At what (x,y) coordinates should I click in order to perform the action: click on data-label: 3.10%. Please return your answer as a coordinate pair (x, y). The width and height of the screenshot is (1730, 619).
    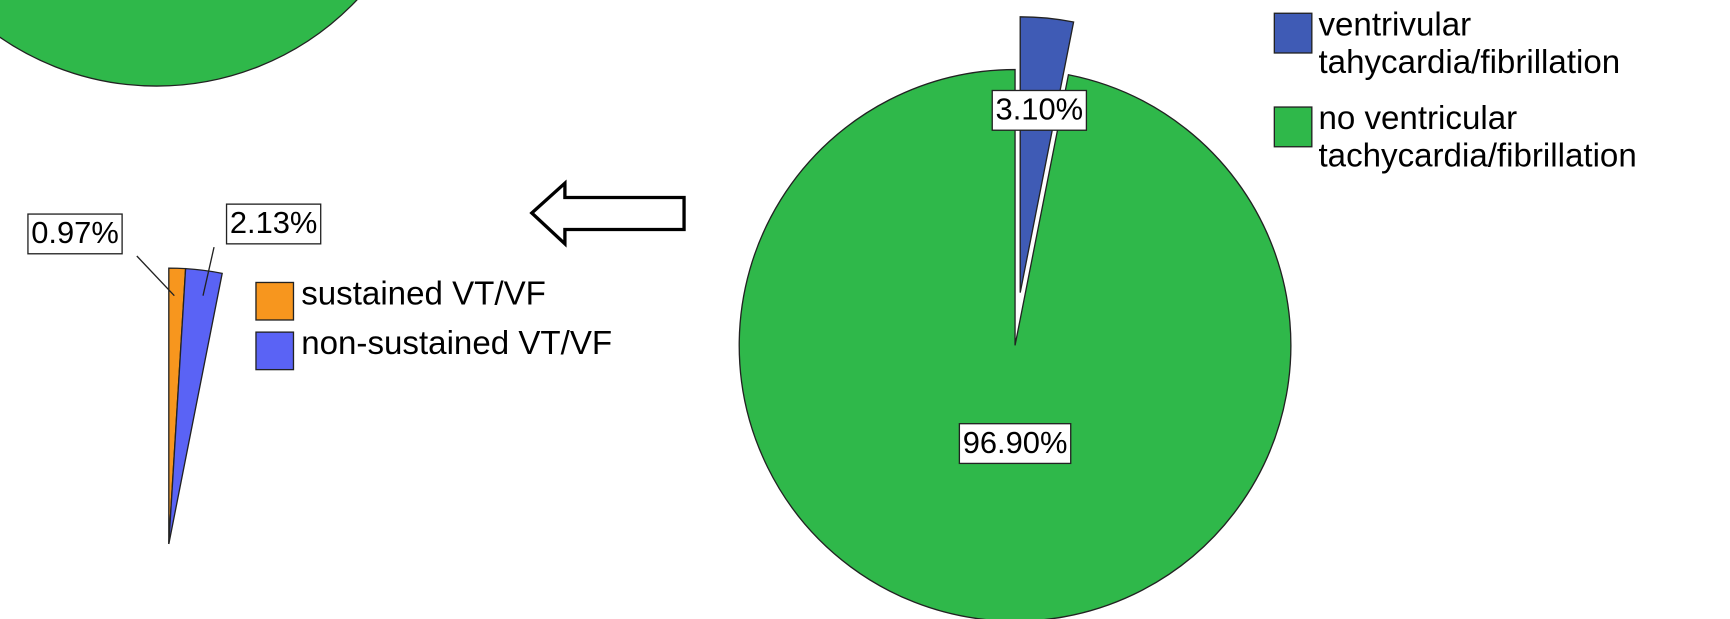
    Looking at the image, I should click on (1040, 109).